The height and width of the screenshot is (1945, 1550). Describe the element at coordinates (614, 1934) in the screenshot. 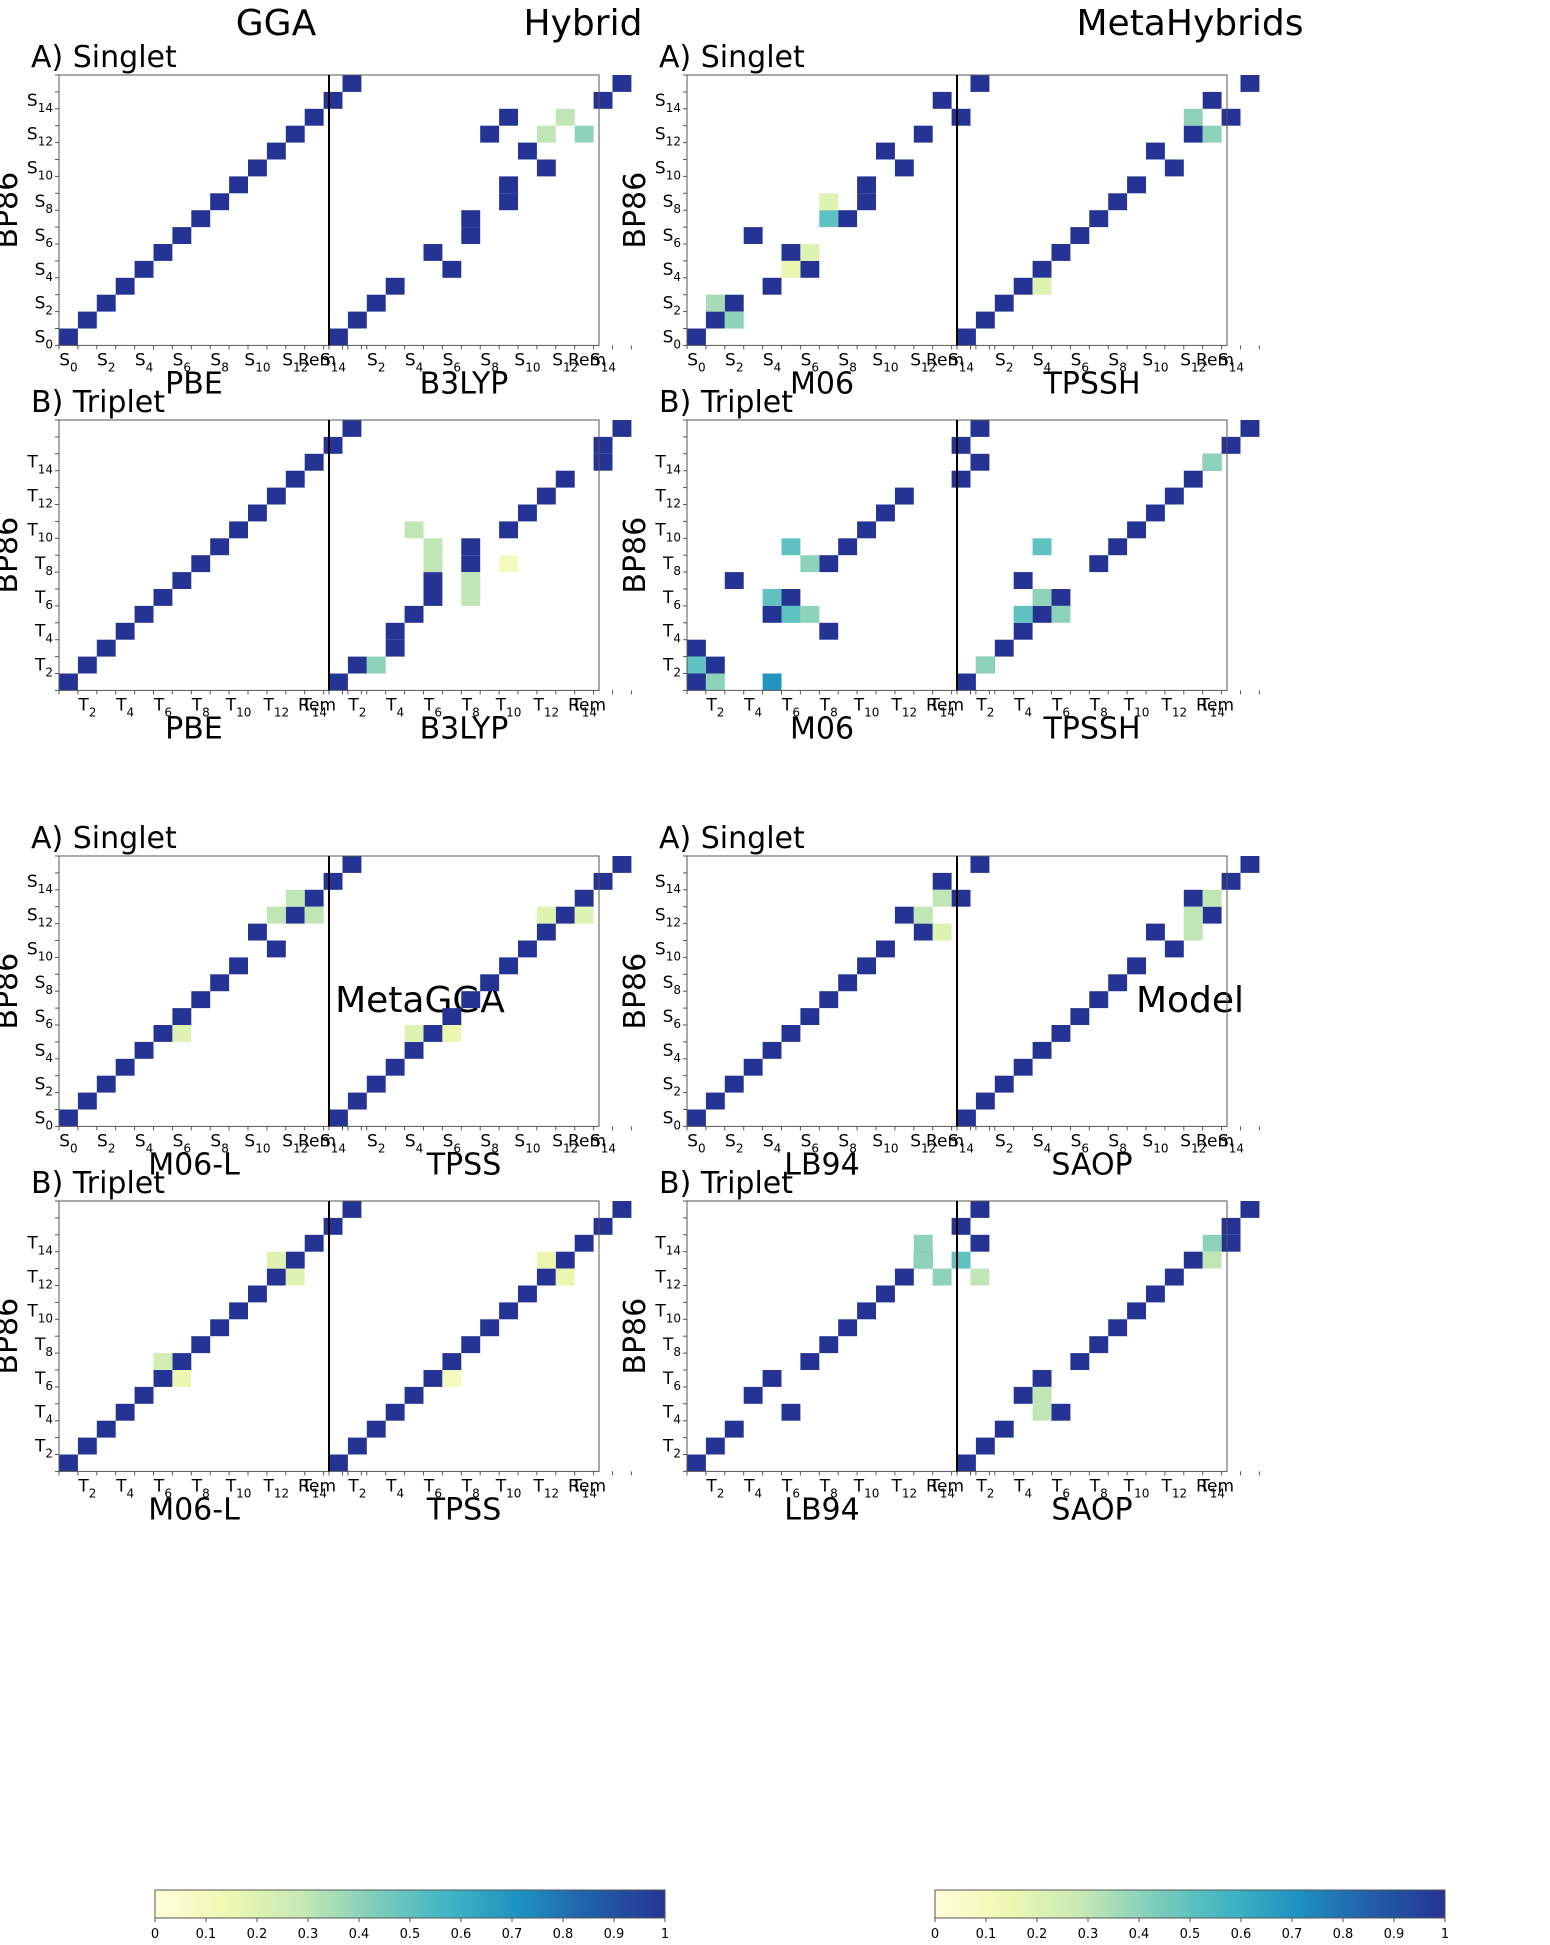

I see `colorbar-tick-label: 0.9` at that location.